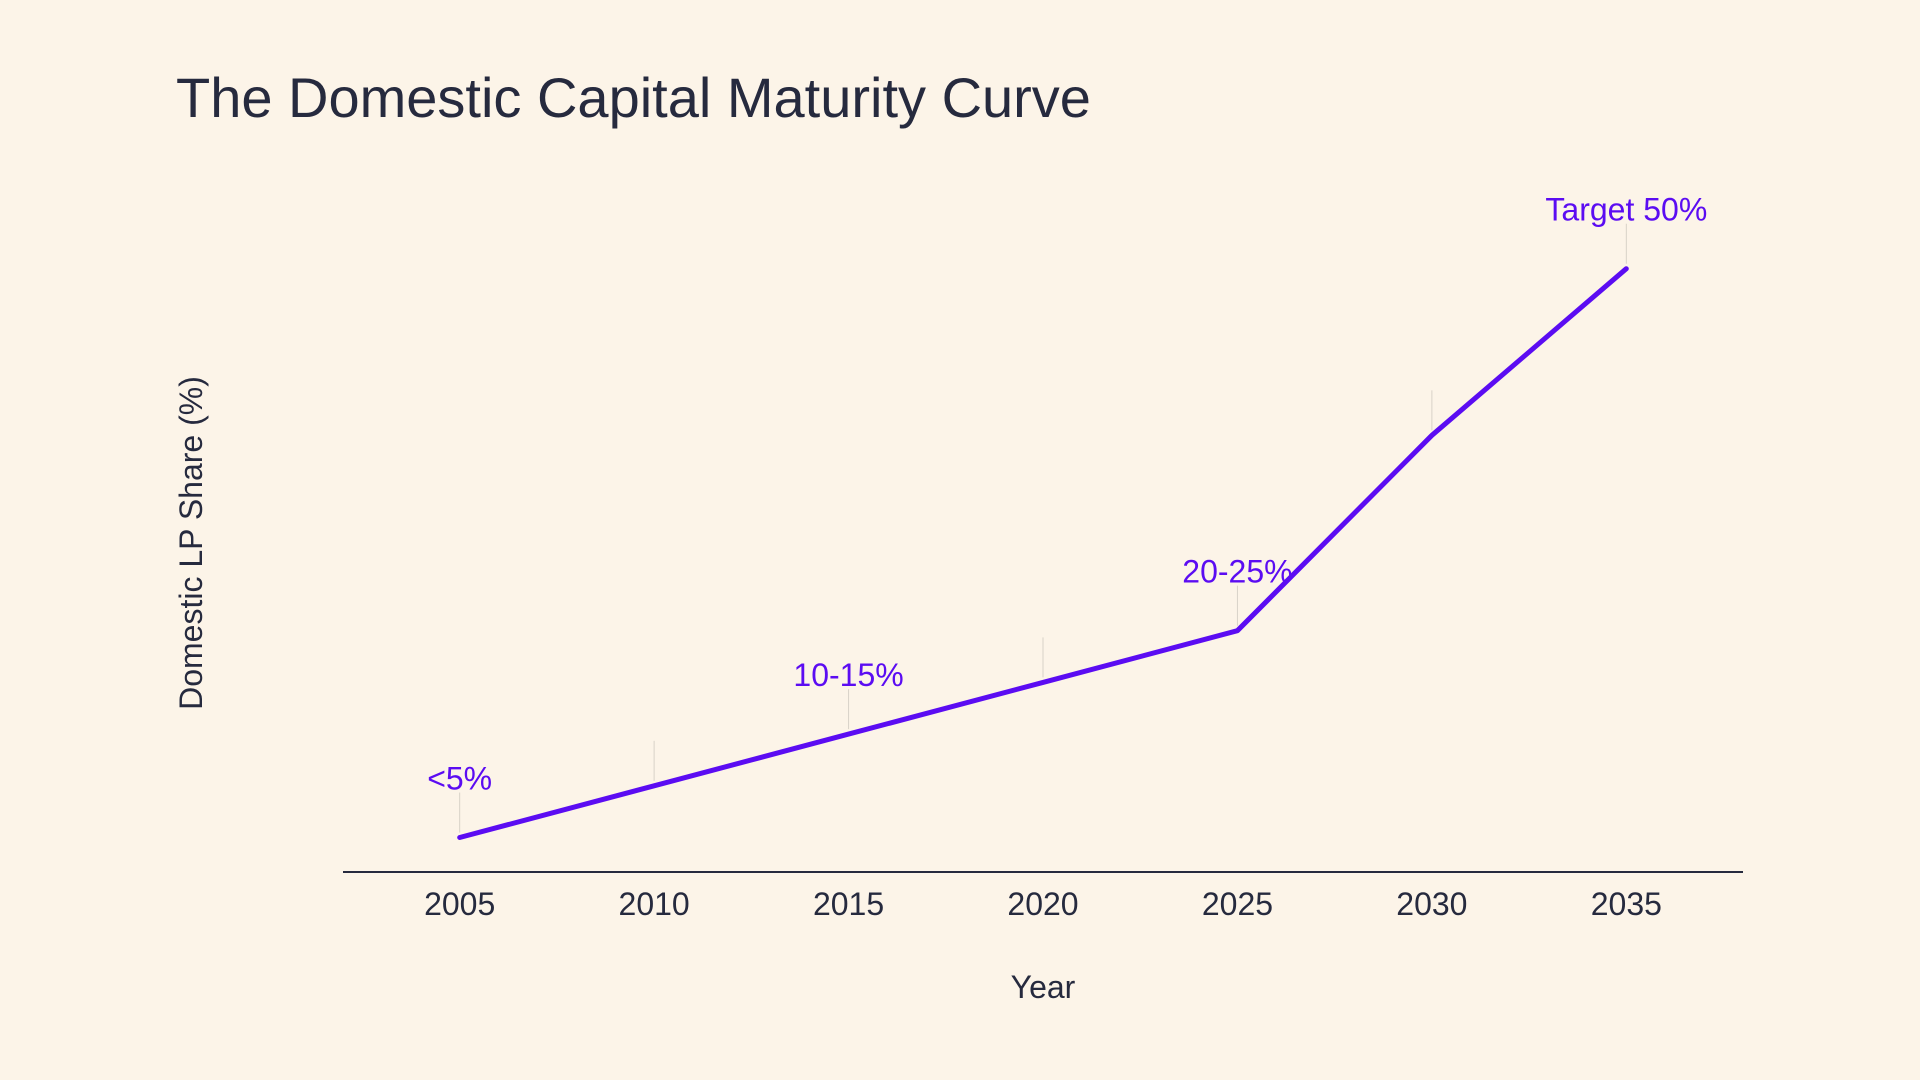 This screenshot has width=1920, height=1080. Describe the element at coordinates (848, 675) in the screenshot. I see `annotation-label: 10-15%` at that location.